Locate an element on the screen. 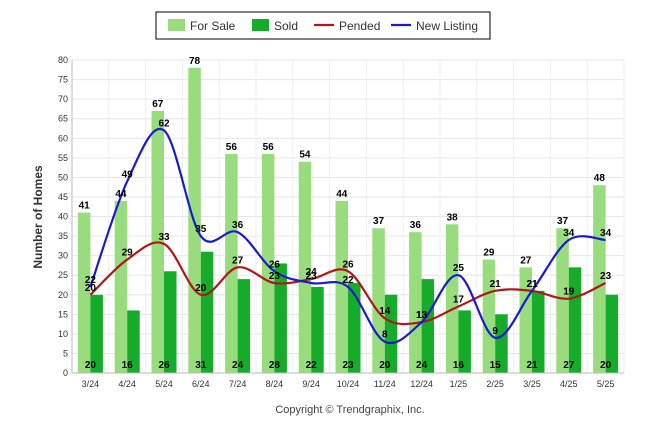 The height and width of the screenshot is (434, 646). y-tick-label-35: 35 is located at coordinates (63, 236).